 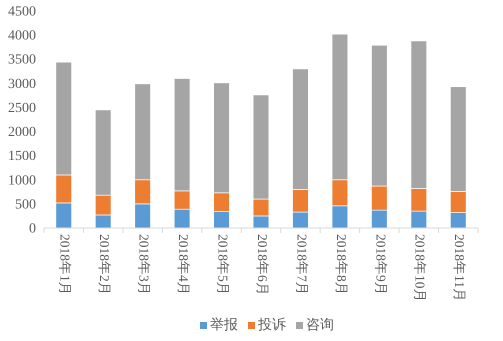 I want to click on y-tick-label: 4500, so click(x=22, y=12).